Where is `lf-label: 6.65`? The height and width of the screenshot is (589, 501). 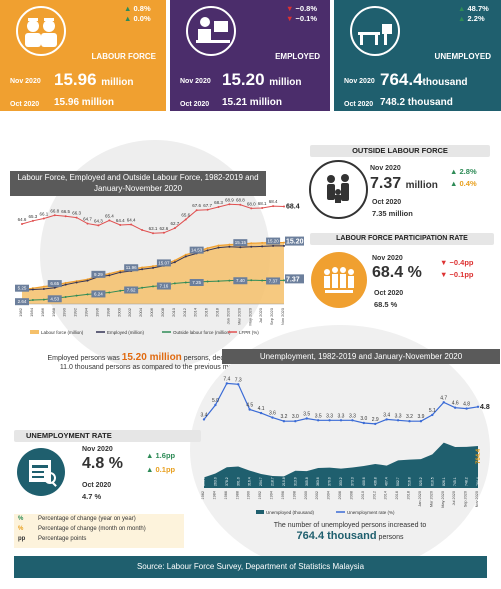
lf-label: 6.65 is located at coordinates (54, 283).